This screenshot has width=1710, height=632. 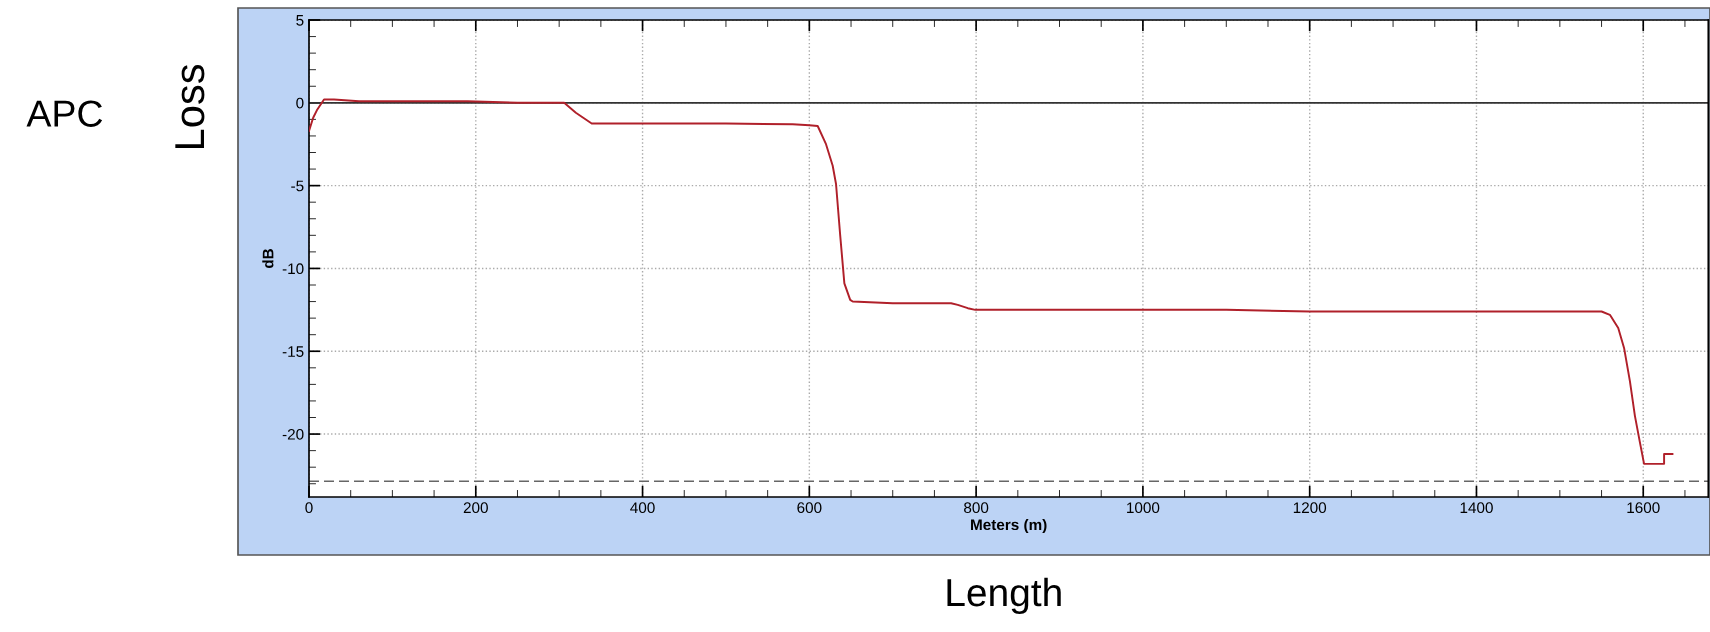 What do you see at coordinates (268, 259) in the screenshot?
I see `y-axis-title: dB` at bounding box center [268, 259].